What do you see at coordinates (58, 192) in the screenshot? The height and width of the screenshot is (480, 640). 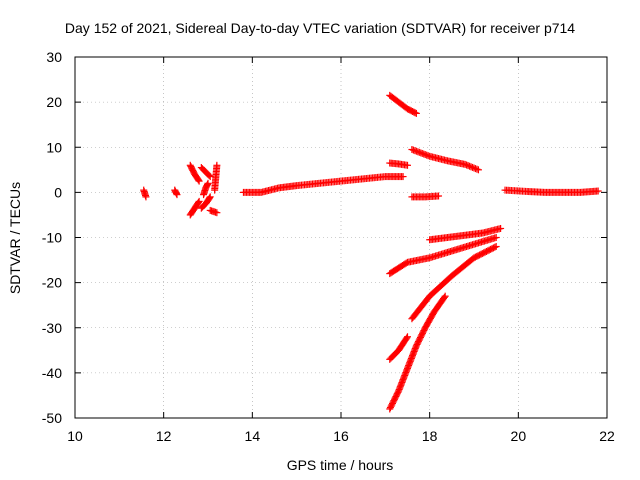 I see `y-tick-label: 0` at bounding box center [58, 192].